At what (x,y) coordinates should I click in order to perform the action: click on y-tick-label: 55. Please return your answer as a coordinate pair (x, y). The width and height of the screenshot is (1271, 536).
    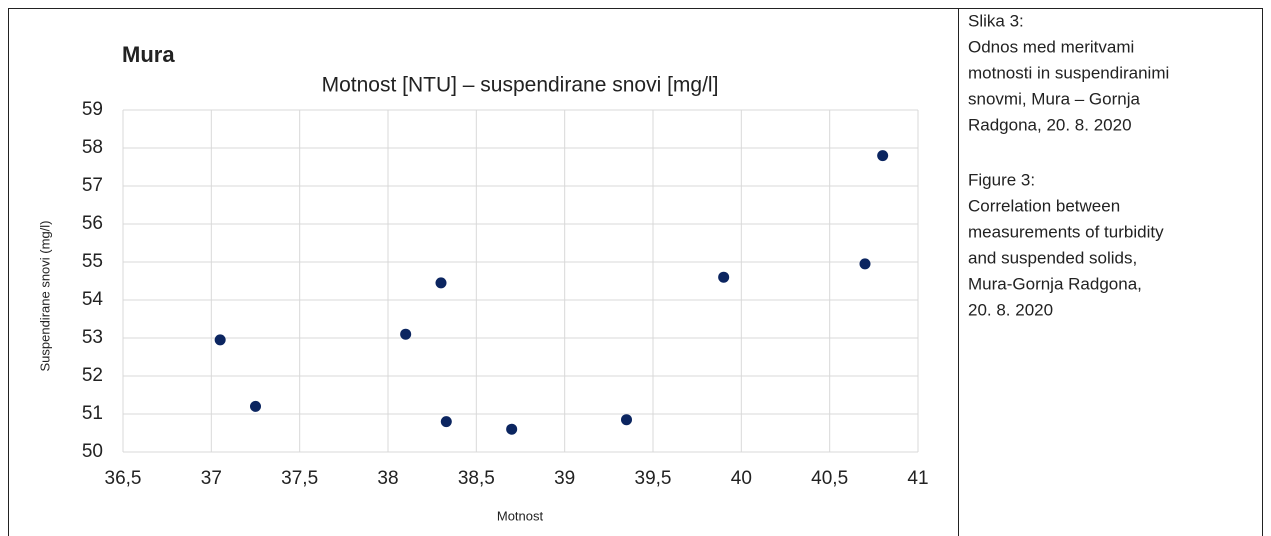
    Looking at the image, I should click on (92, 261).